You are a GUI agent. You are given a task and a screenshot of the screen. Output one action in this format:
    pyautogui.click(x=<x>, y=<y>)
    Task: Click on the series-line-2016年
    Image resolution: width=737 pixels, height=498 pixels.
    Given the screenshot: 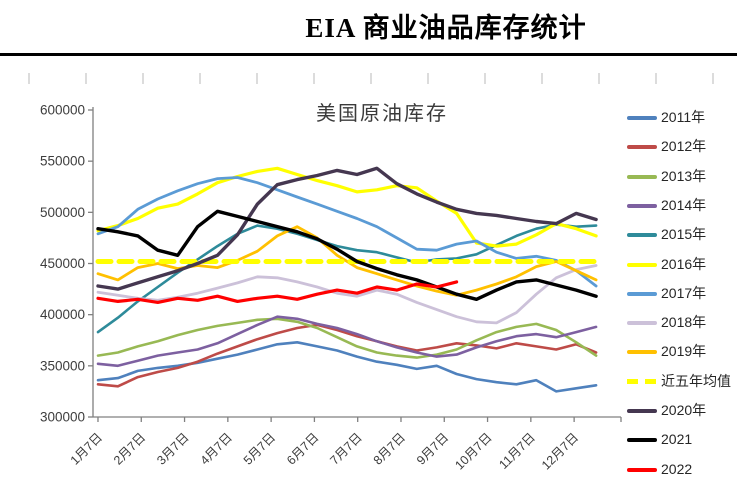 What is the action you would take?
    pyautogui.click(x=347, y=207)
    